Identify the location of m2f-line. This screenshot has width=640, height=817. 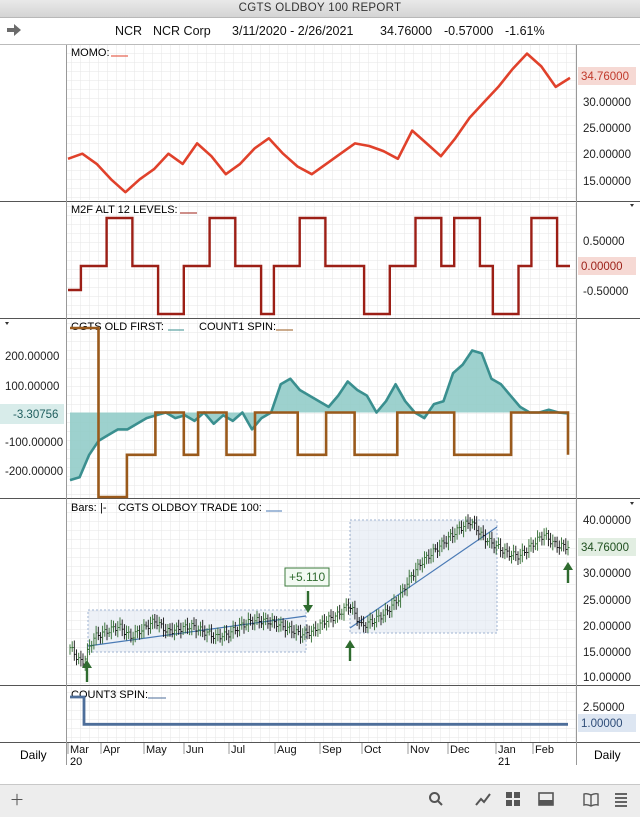
(319, 266).